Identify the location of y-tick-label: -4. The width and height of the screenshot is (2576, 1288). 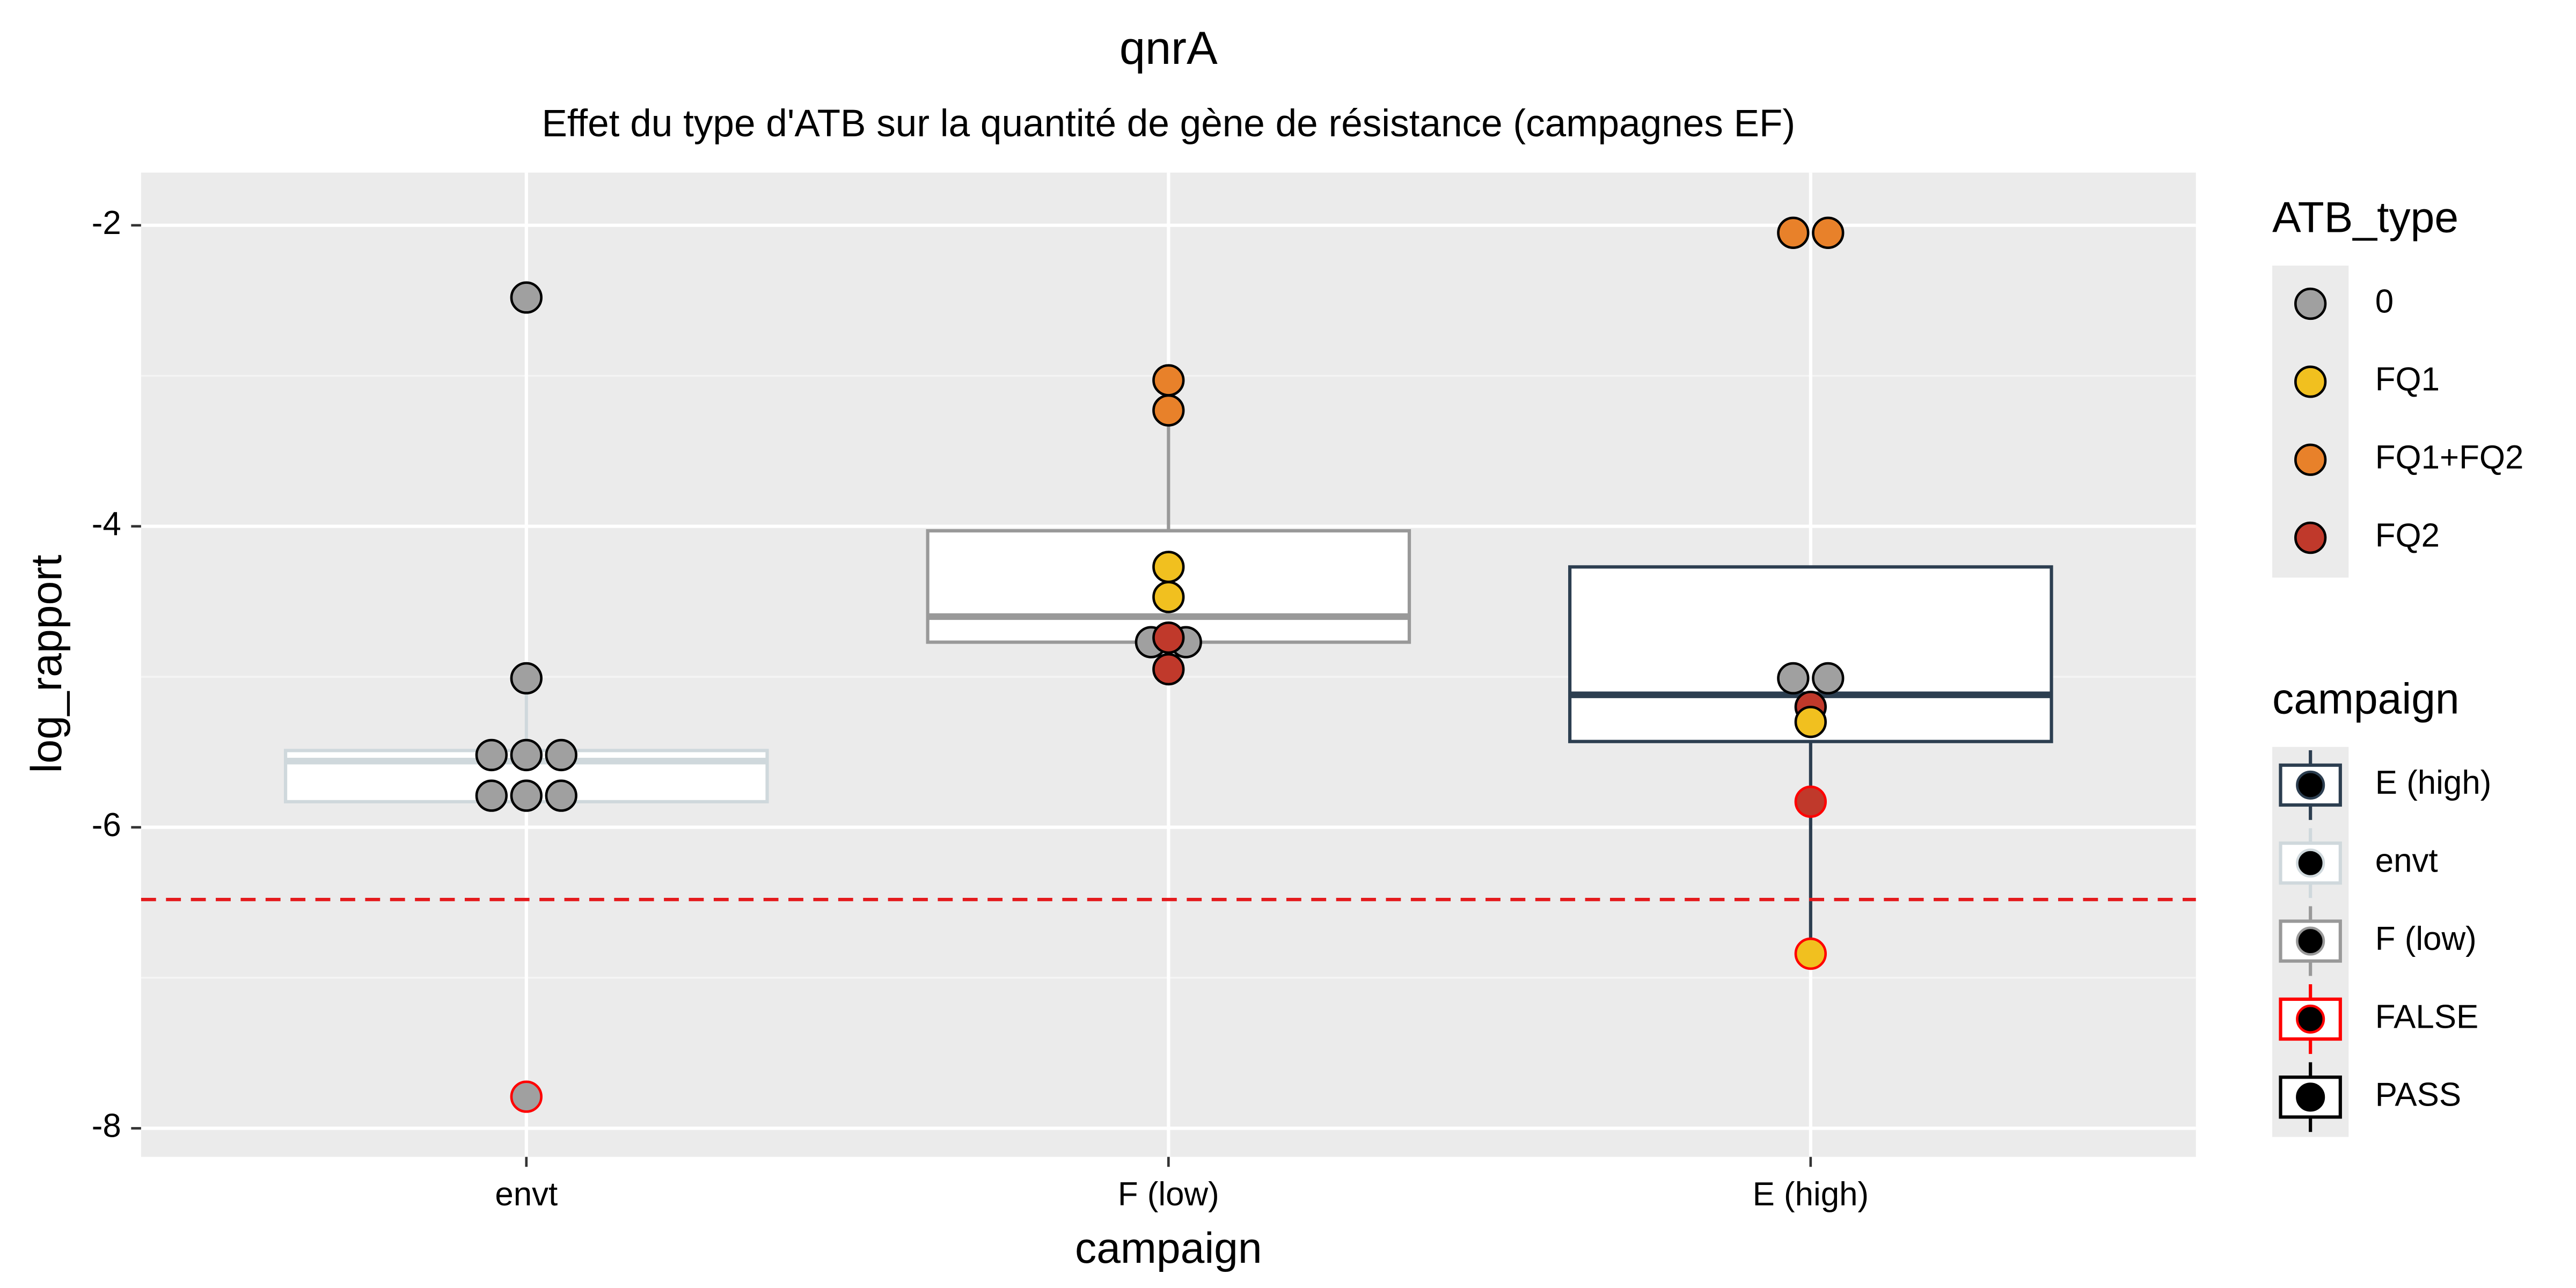
(106, 524).